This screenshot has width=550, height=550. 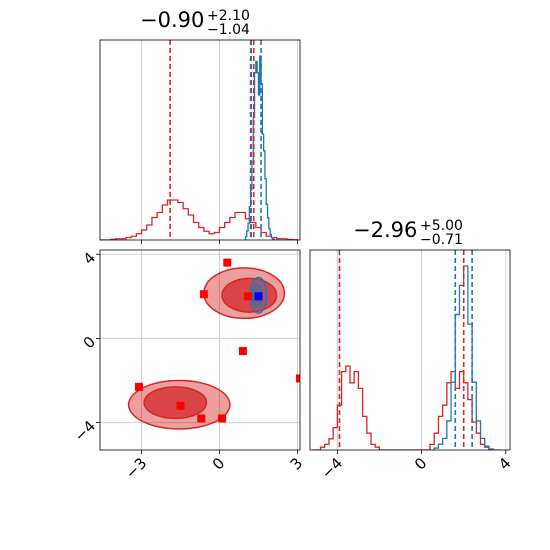 I want to click on x-tick-label: 4, so click(x=504, y=463).